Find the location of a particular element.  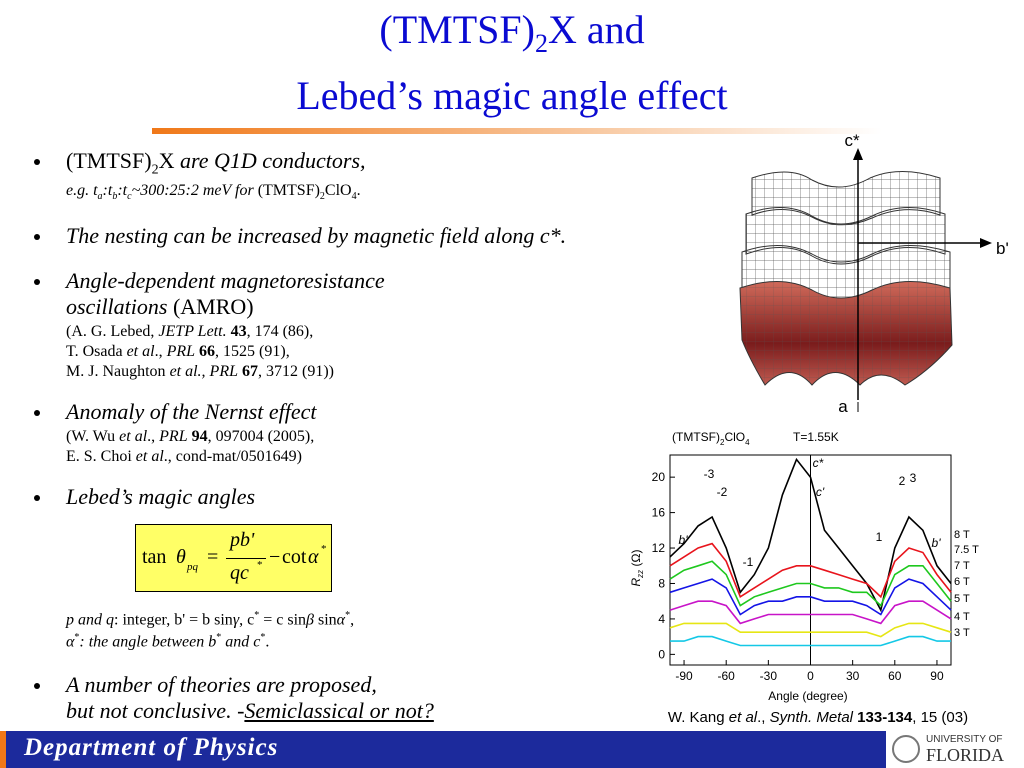

annotation: 2 is located at coordinates (902, 481).